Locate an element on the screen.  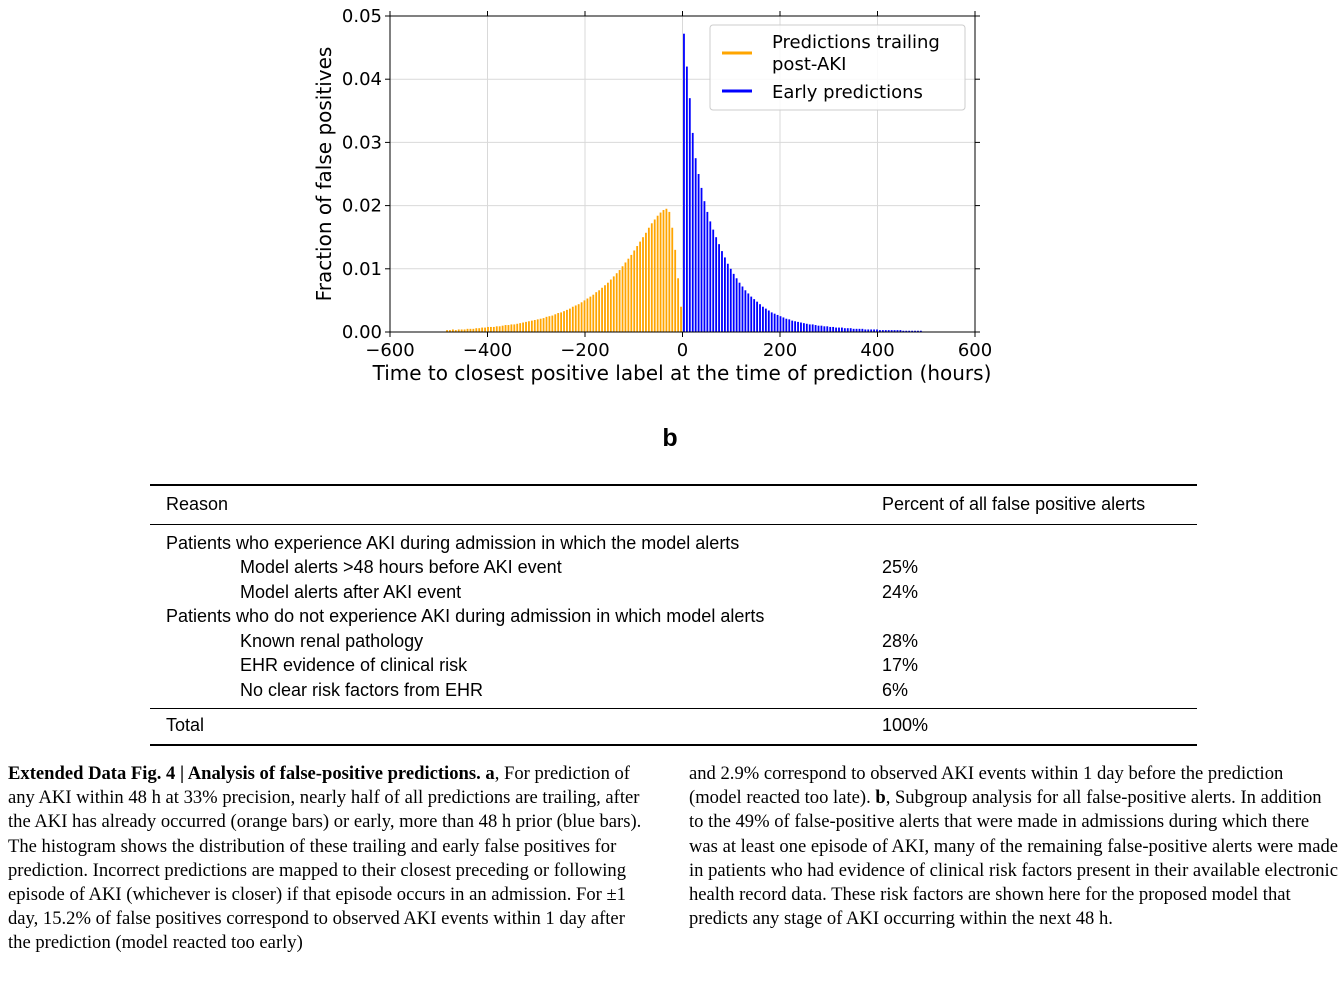
table-total-row: Total 100% is located at coordinates (673, 726).